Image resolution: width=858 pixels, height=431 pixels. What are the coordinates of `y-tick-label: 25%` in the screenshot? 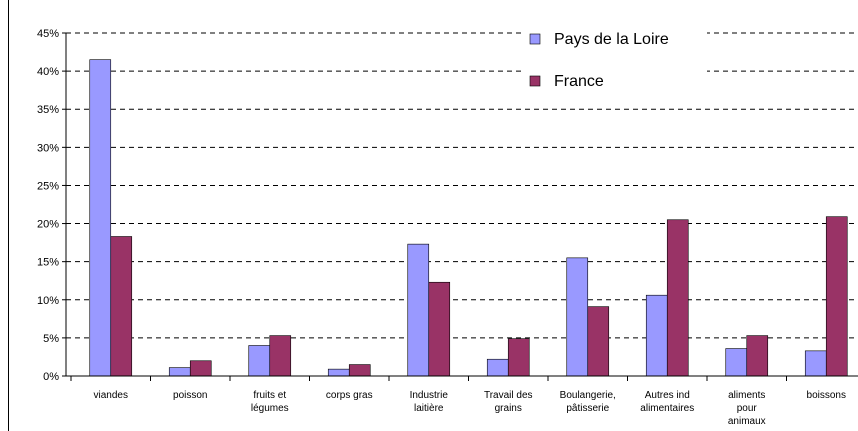 It's located at (48, 186).